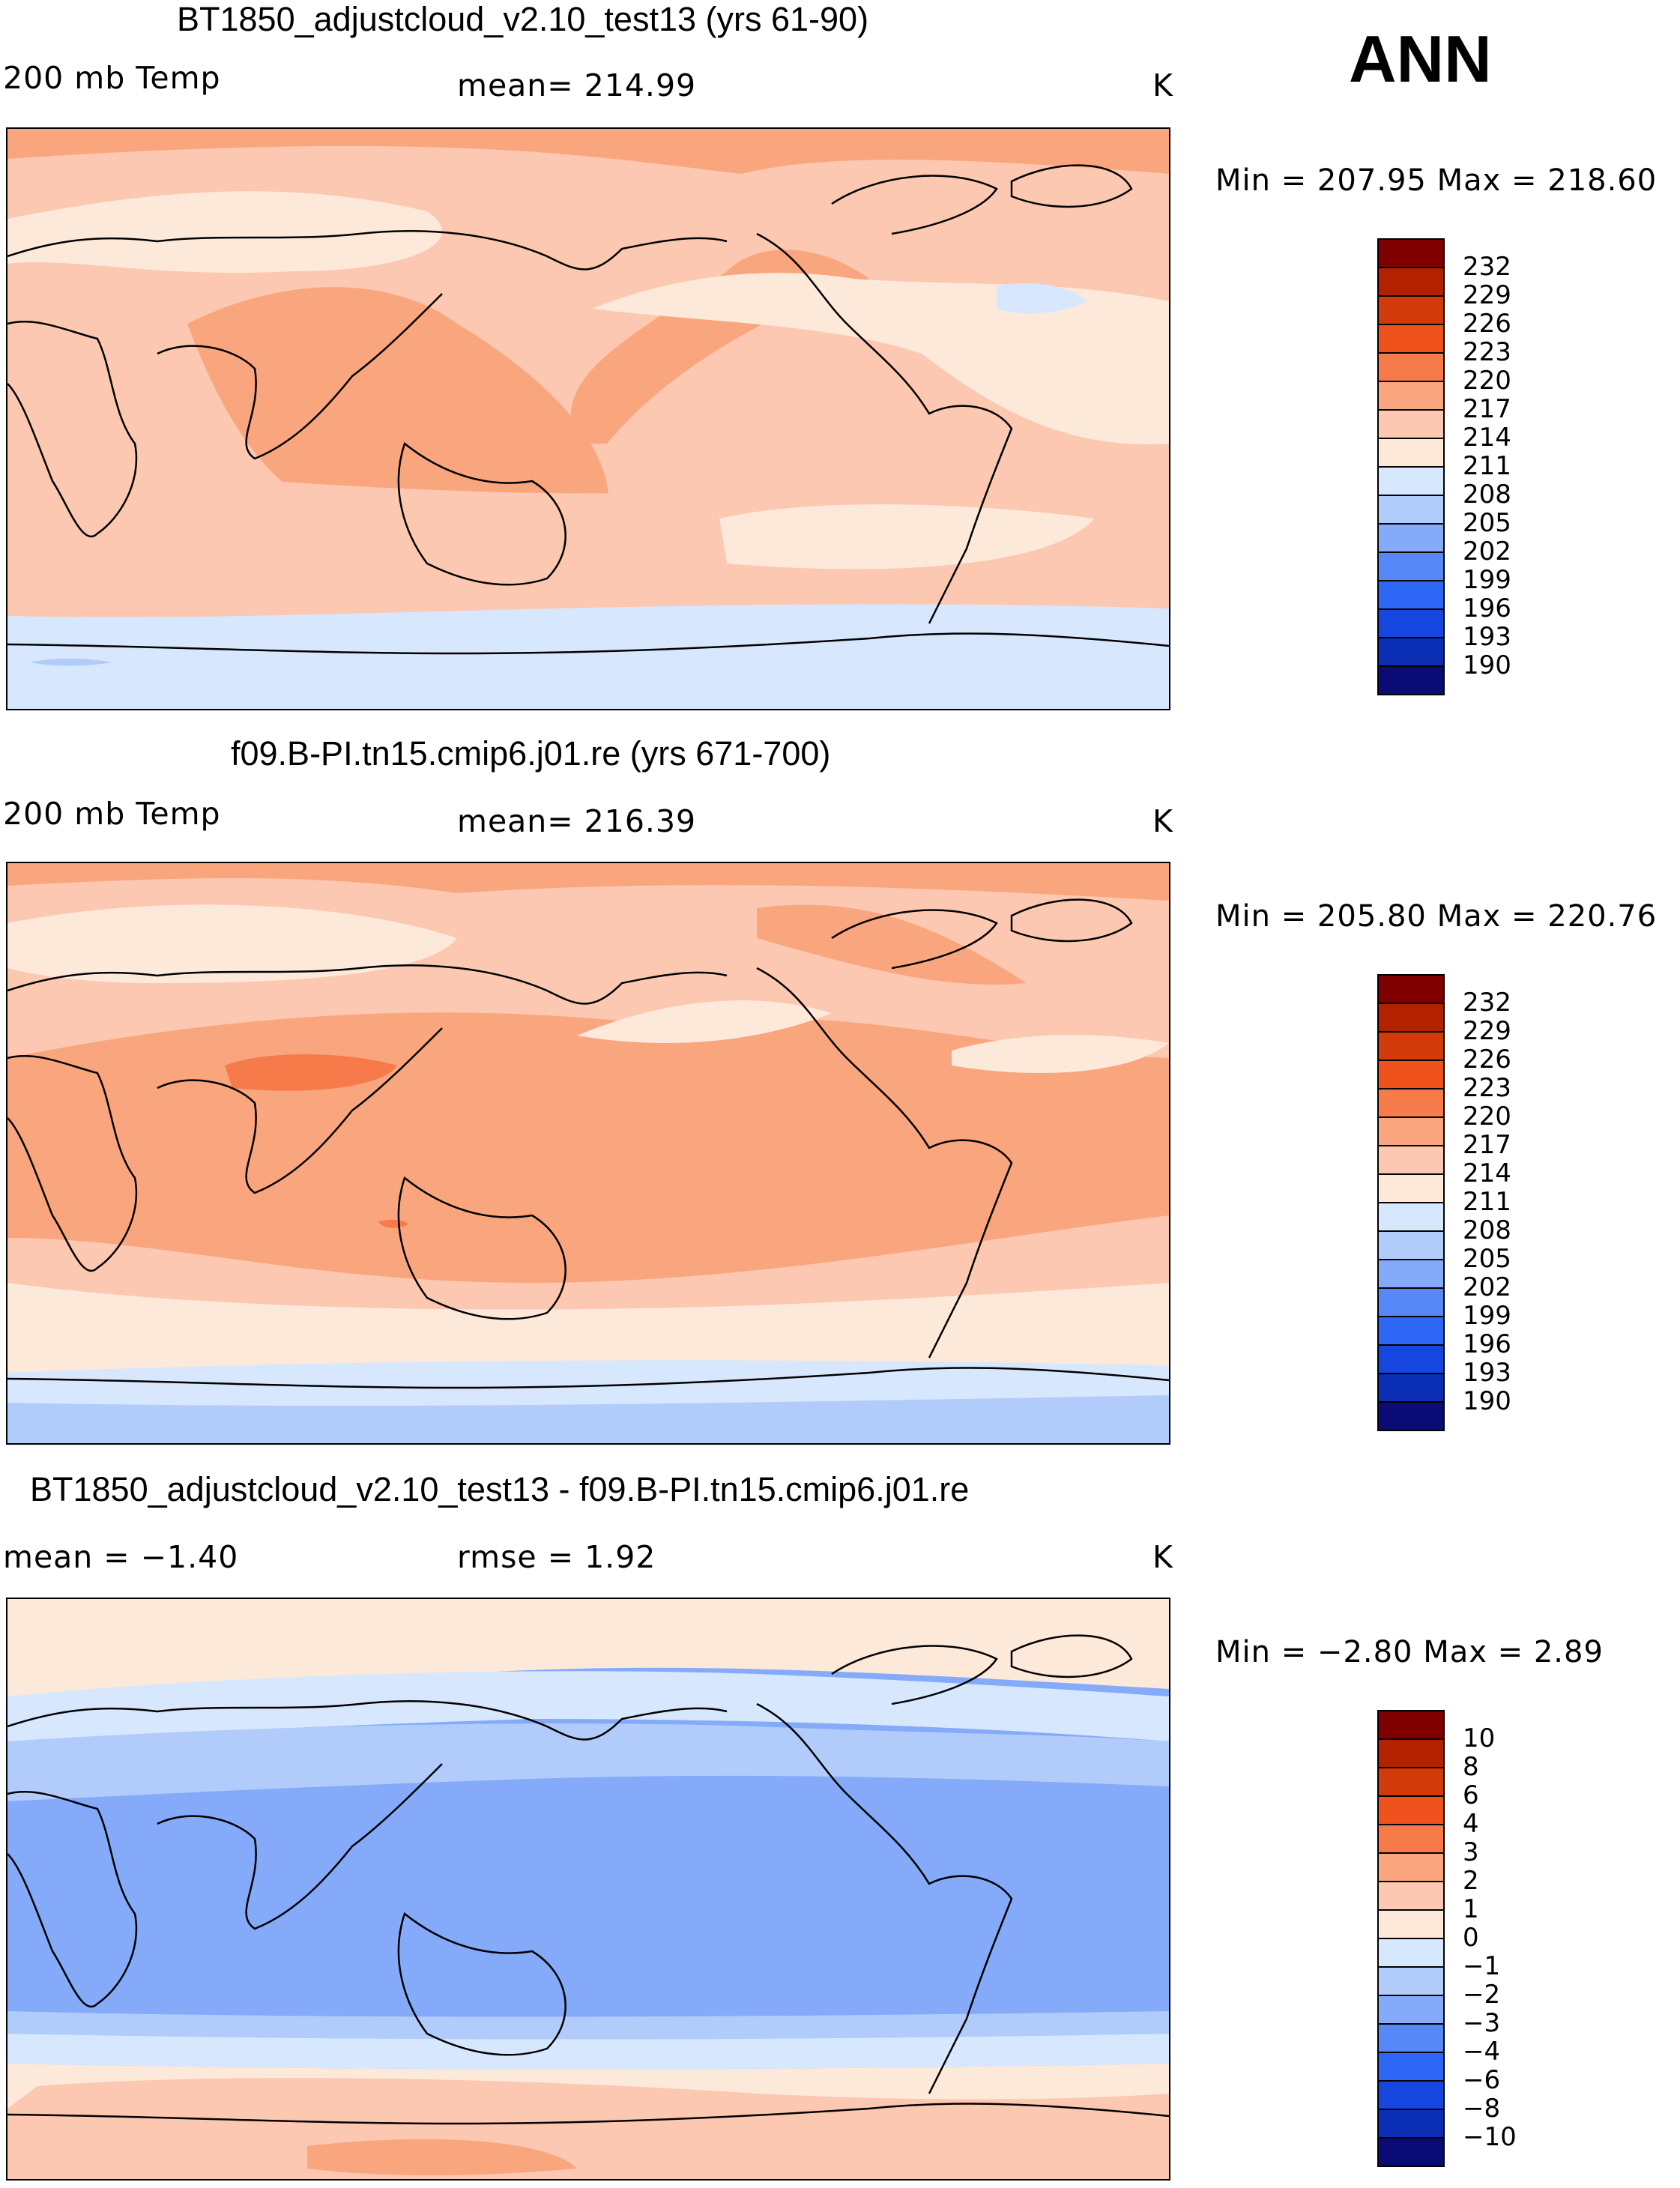 The width and height of the screenshot is (1680, 2188). What do you see at coordinates (577, 85) in the screenshot?
I see `panel1-mean-label: mean= 214.99` at bounding box center [577, 85].